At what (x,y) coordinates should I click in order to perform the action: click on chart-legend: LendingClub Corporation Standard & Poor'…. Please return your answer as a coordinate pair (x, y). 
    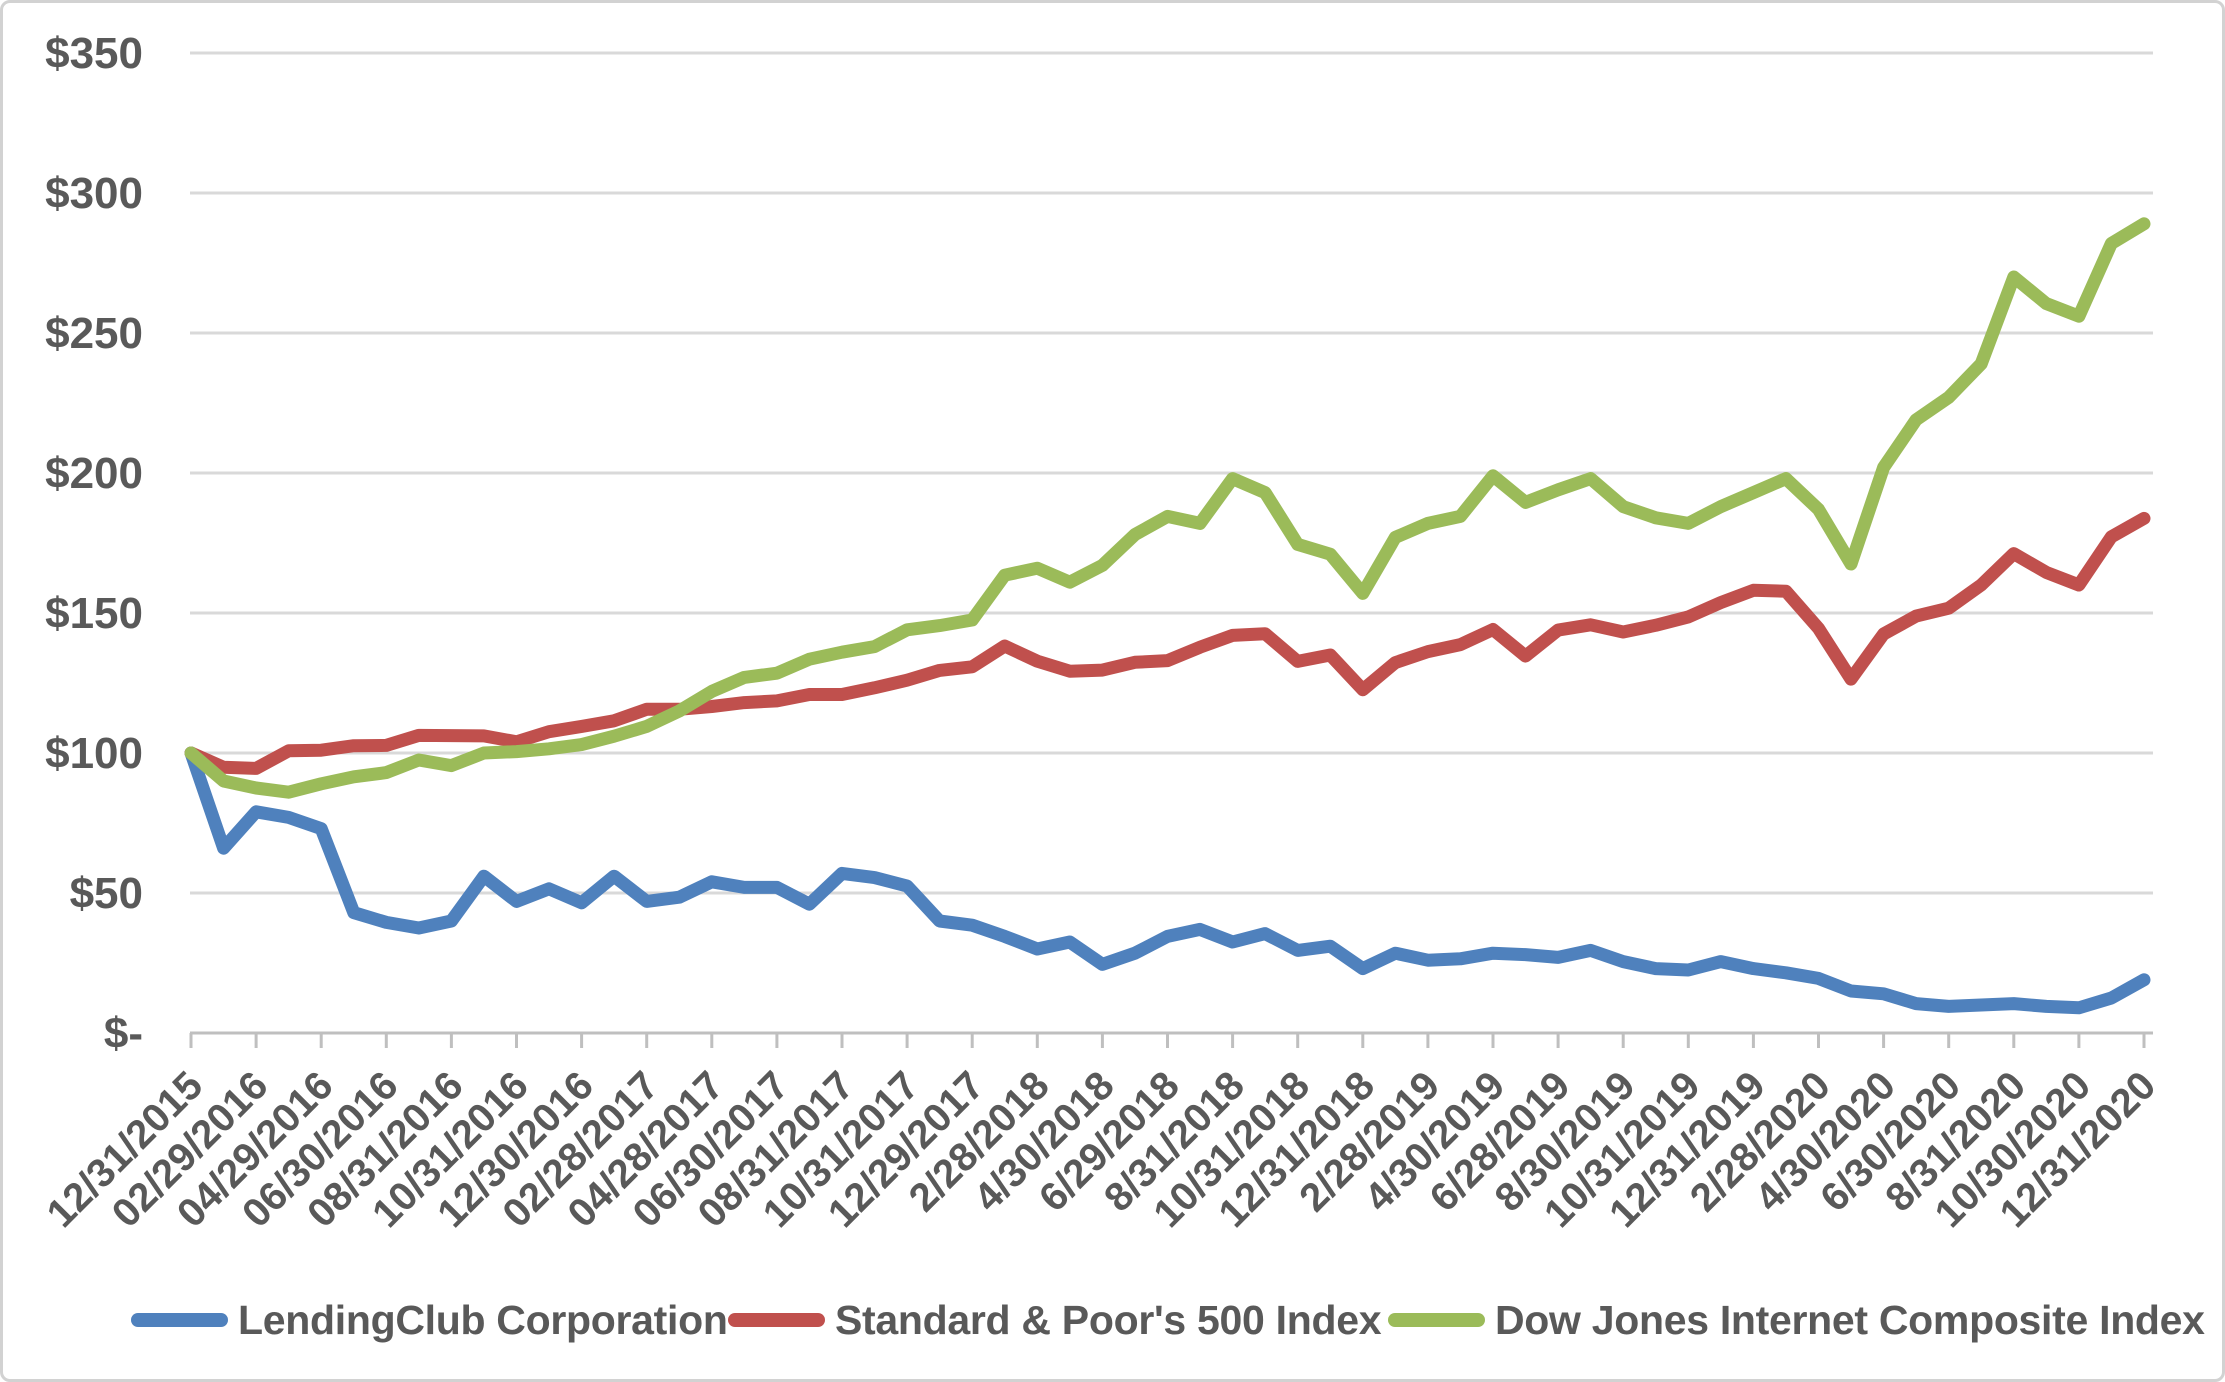
    Looking at the image, I should click on (1112, 1322).